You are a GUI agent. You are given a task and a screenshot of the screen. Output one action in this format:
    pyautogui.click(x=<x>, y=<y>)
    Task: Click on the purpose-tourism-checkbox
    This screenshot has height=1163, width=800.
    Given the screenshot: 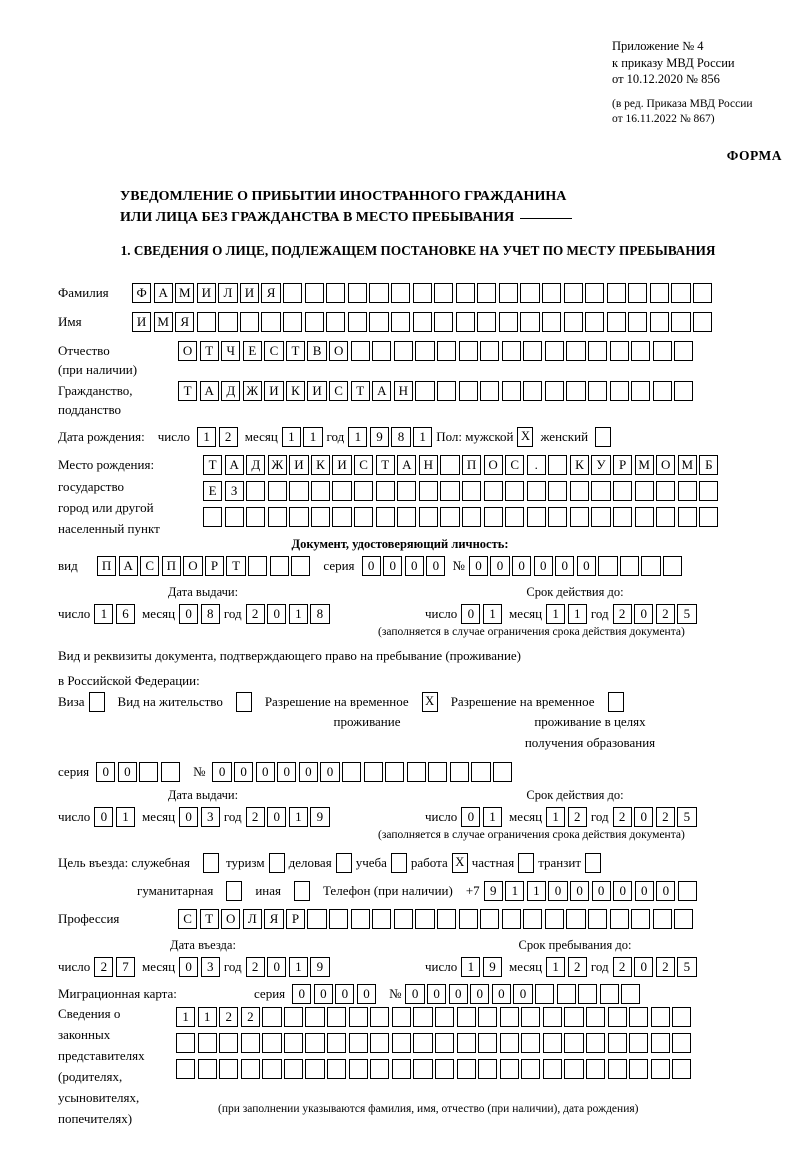 What is the action you would take?
    pyautogui.click(x=276, y=863)
    